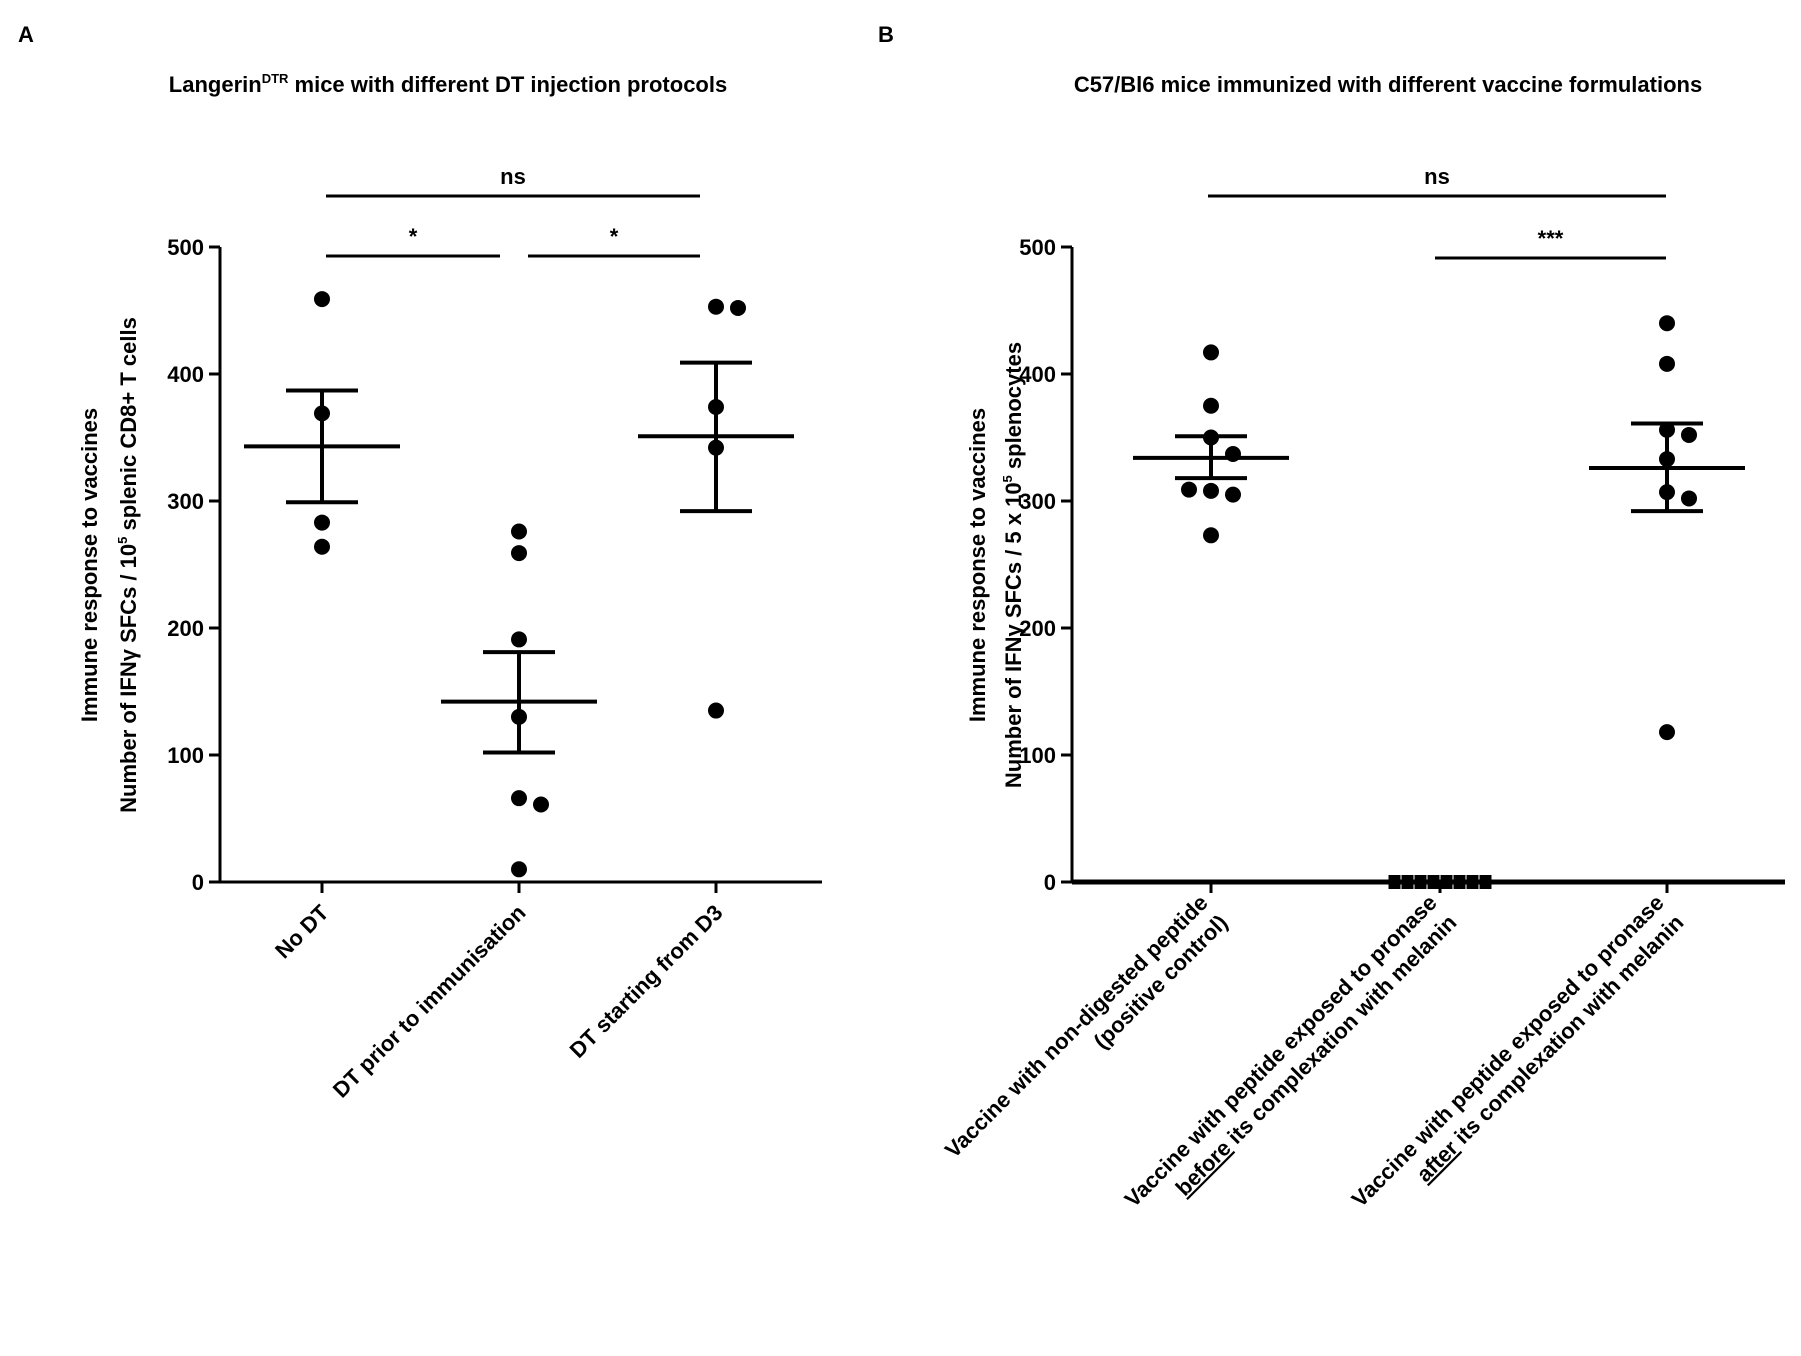 This screenshot has width=1801, height=1356. I want to click on x-category-label-line: after its complexation with melanin, so click(1549, 1048).